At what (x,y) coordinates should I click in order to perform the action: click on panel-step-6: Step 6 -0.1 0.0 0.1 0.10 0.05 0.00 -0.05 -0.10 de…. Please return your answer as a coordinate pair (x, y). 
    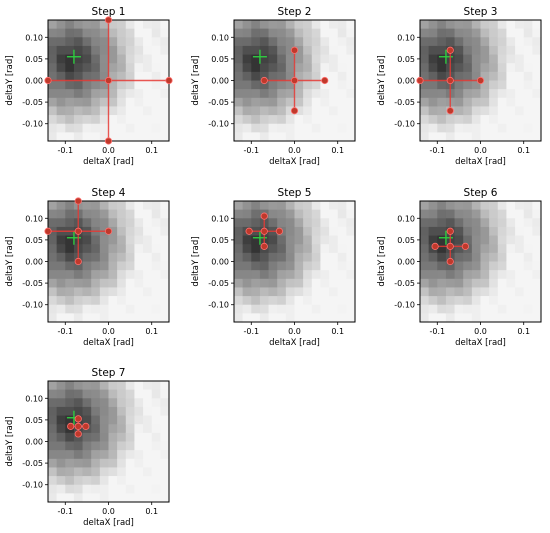
    Looking at the image, I should click on (459, 267).